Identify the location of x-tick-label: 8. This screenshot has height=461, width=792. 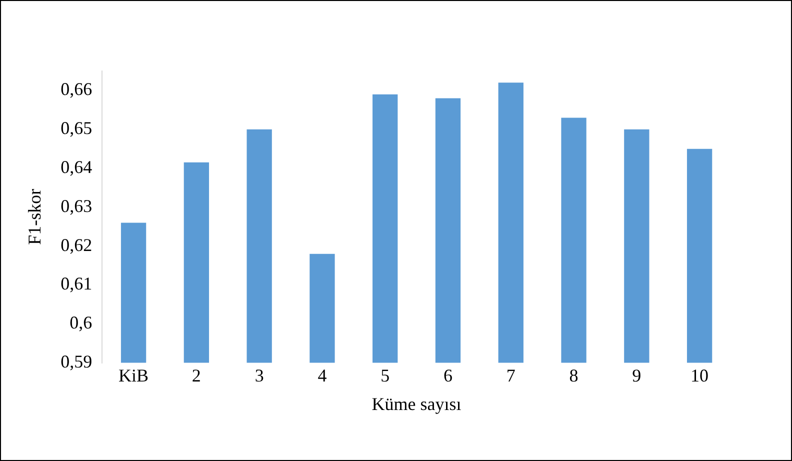
(573, 375).